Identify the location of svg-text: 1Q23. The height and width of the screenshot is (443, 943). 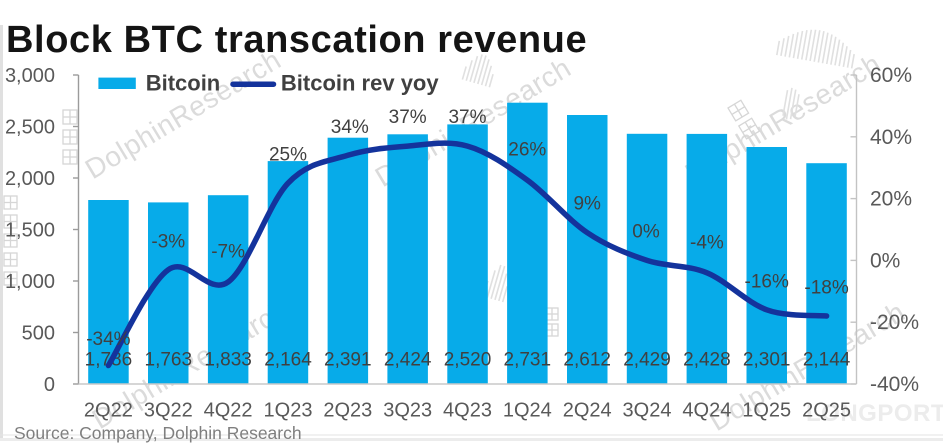
(288, 411).